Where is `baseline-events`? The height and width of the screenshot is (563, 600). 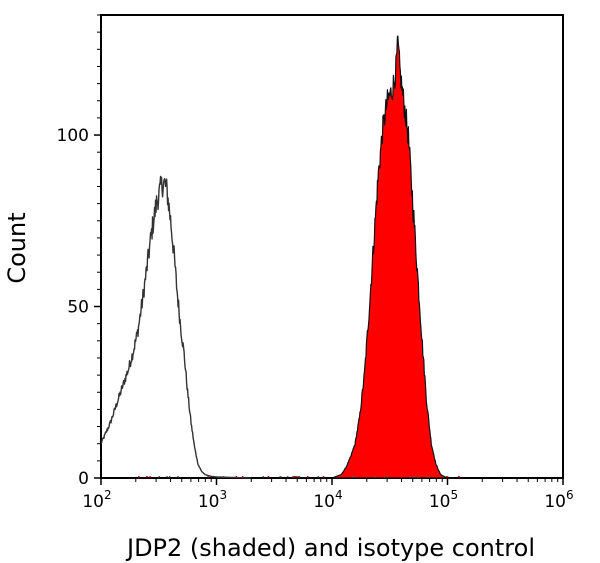
baseline-events is located at coordinates (299, 477).